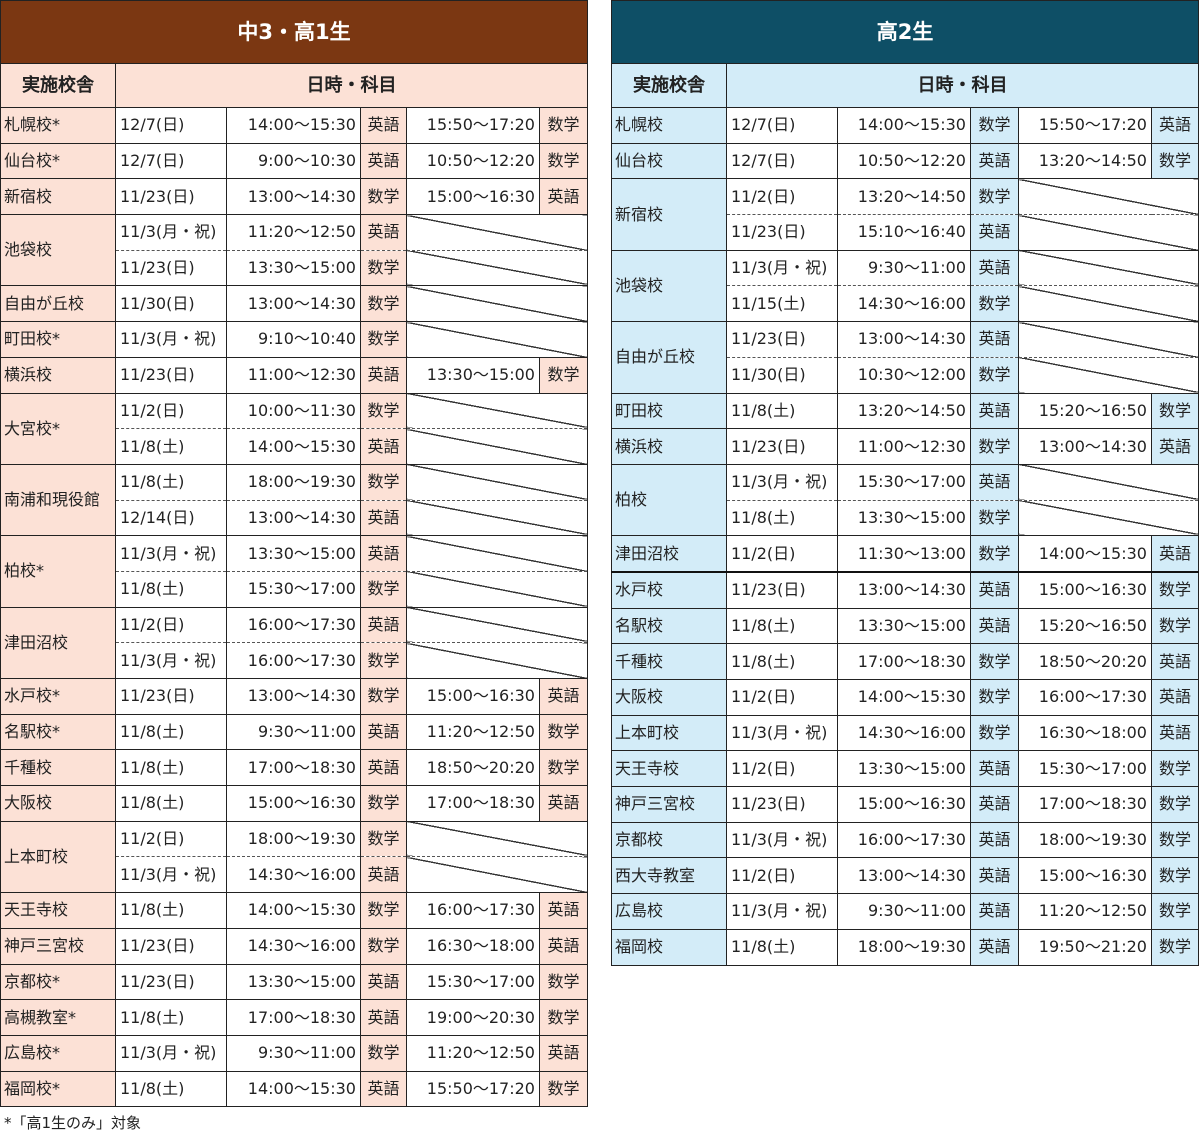  I want to click on table-row: 福岡校 11/8(土) 18:00～19:30 英語 19:50～21:20 数学, so click(905, 947).